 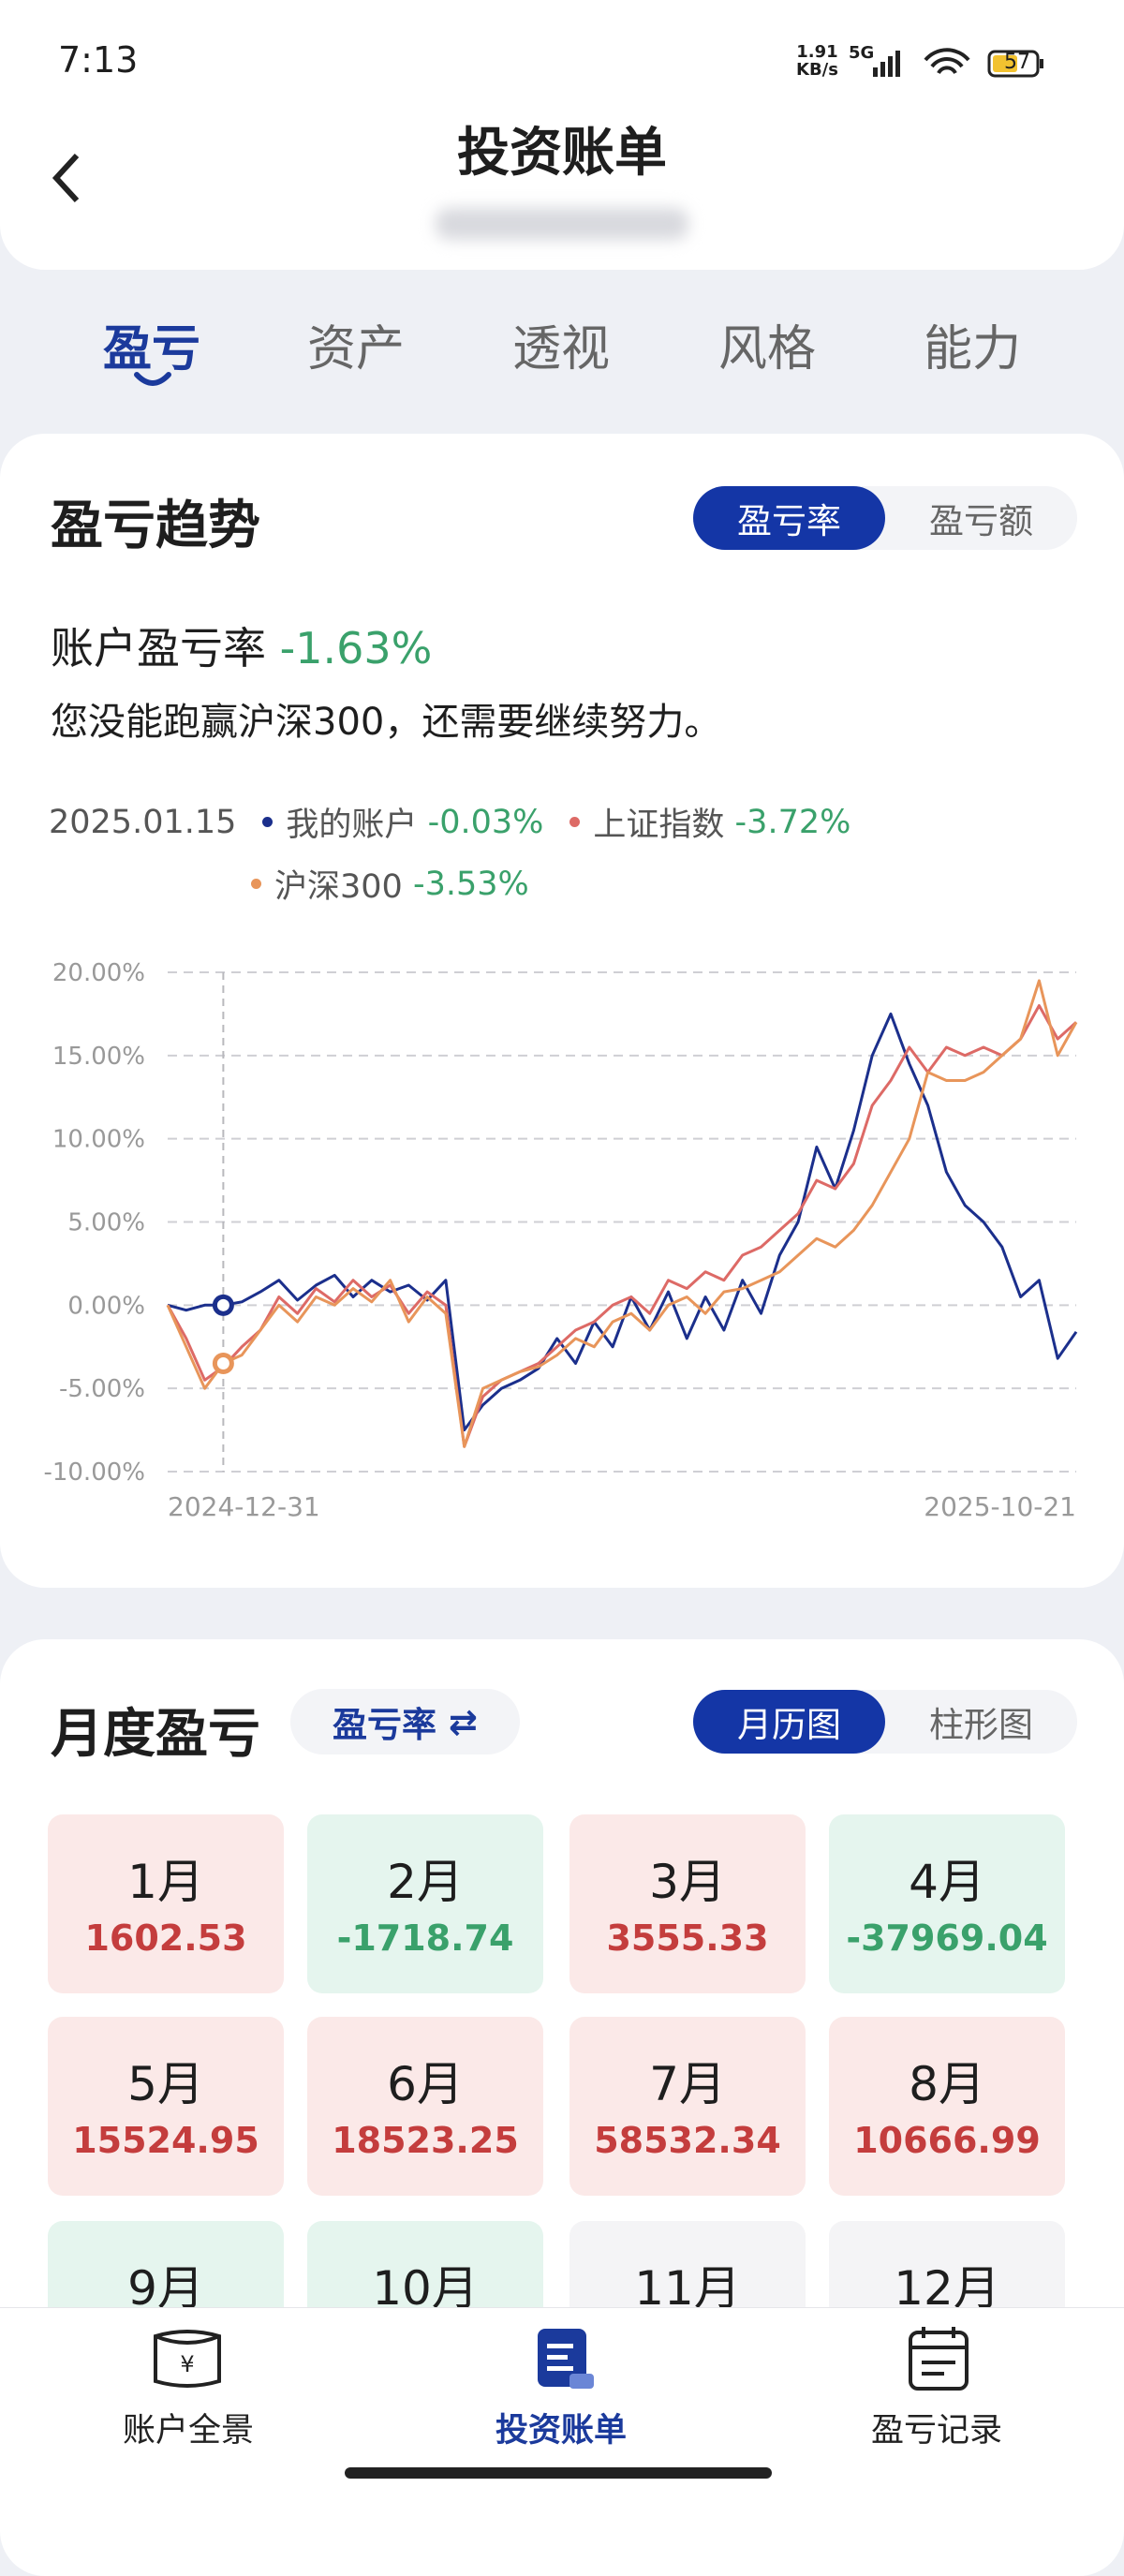 I want to click on toggle-amount: 盈亏额, so click(x=981, y=521).